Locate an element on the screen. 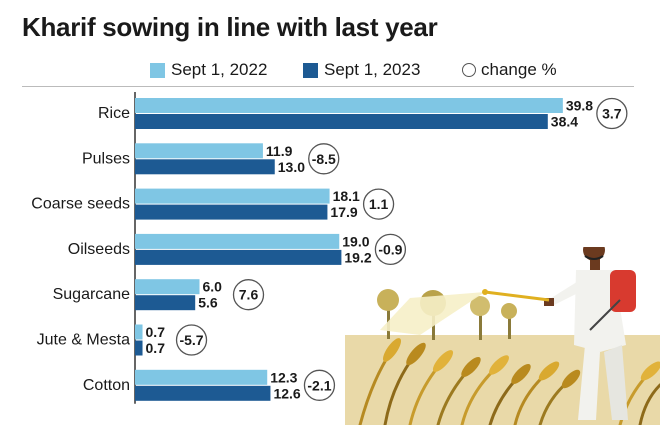 This screenshot has width=660, height=425. value-label-2022: 18.1 is located at coordinates (346, 196).